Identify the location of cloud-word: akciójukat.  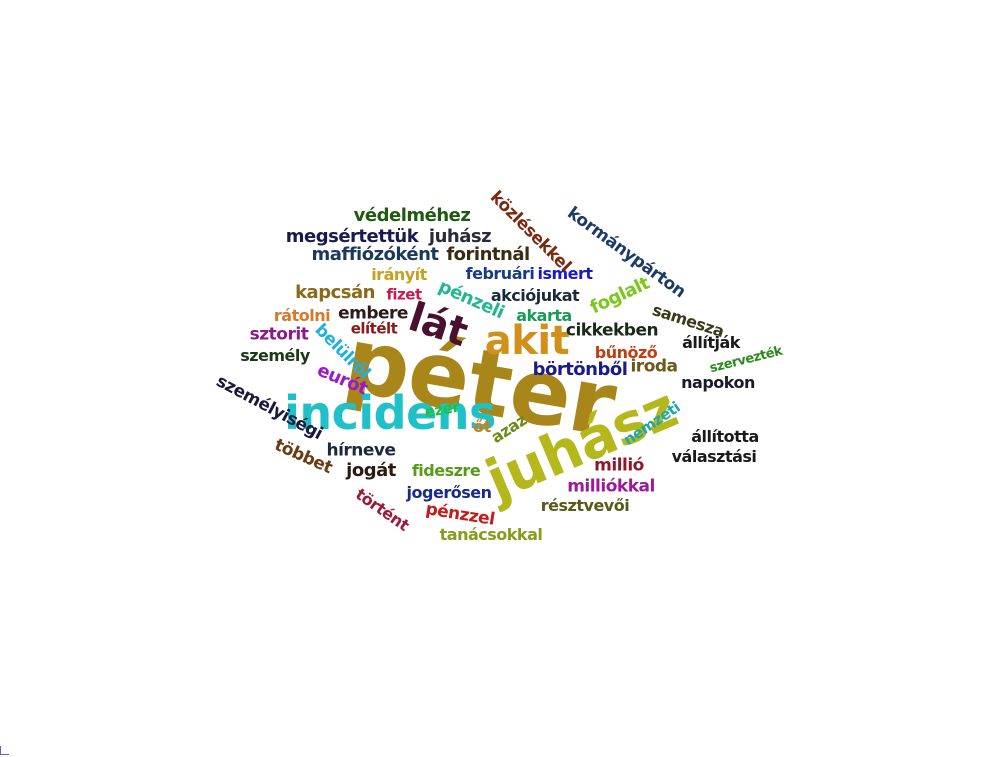
(535, 295).